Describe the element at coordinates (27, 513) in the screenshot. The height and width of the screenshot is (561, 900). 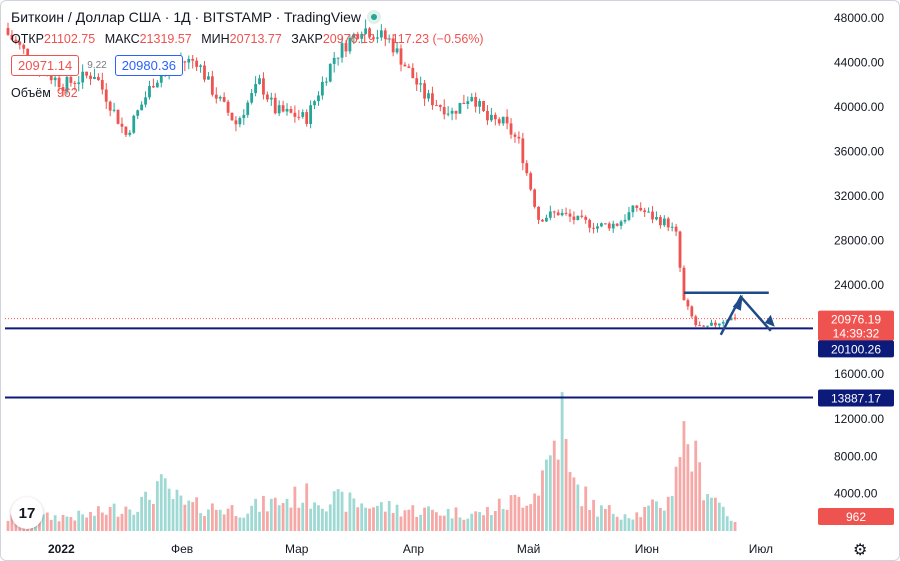
I see `tradingview-logo-icon: 17` at that location.